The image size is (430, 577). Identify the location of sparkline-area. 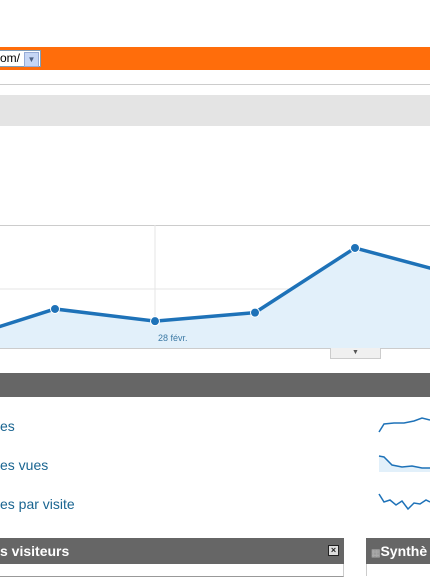
(404, 464).